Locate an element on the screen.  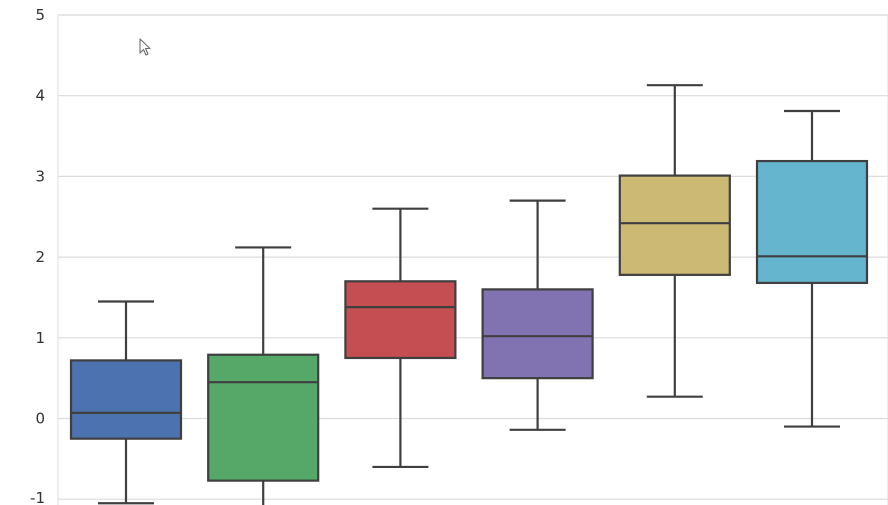
mouse-pointer-icon is located at coordinates (145, 47).